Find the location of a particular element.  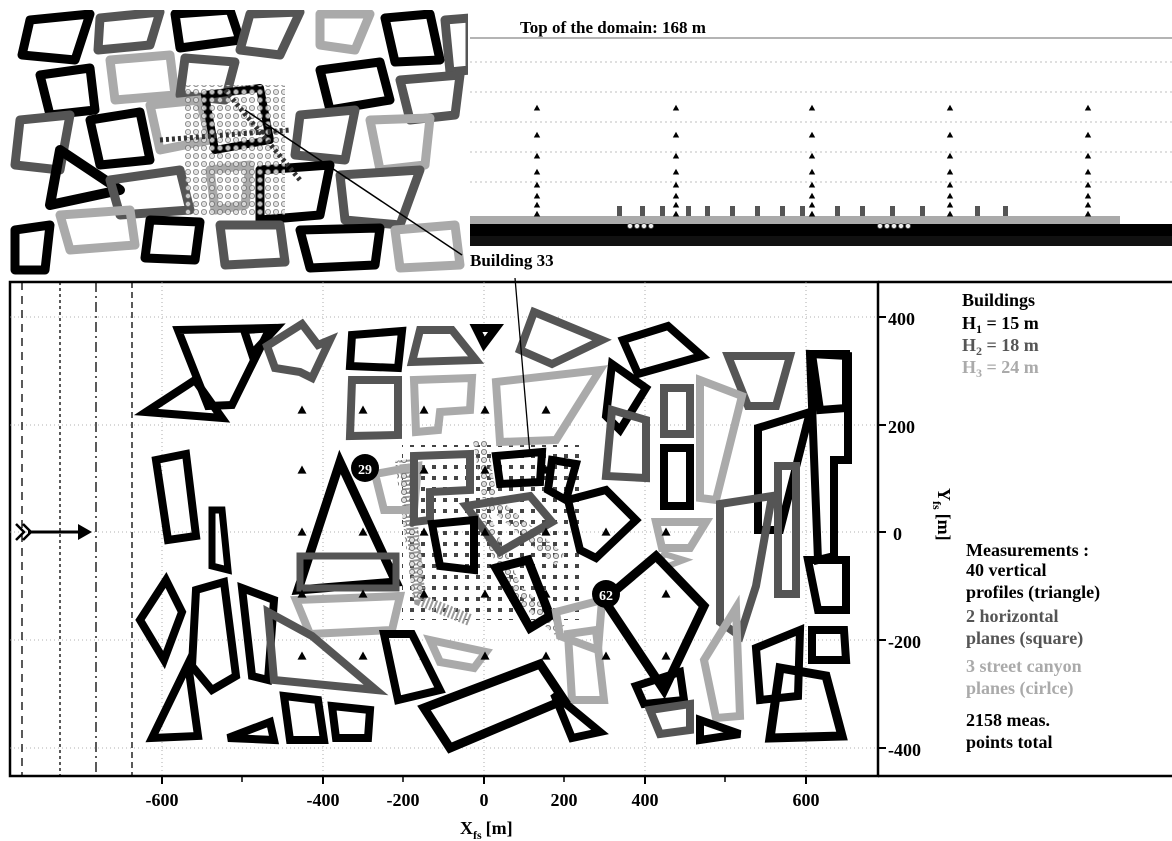

inset-callout-line is located at coordinates (353, 182).